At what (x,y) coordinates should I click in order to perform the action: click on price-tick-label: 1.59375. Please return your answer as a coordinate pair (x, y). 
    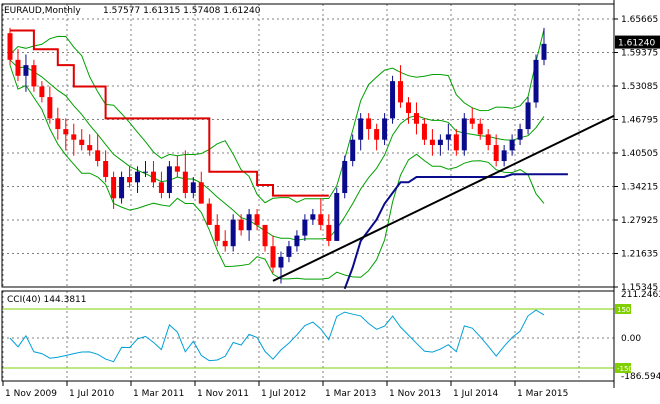
    Looking at the image, I should click on (639, 54).